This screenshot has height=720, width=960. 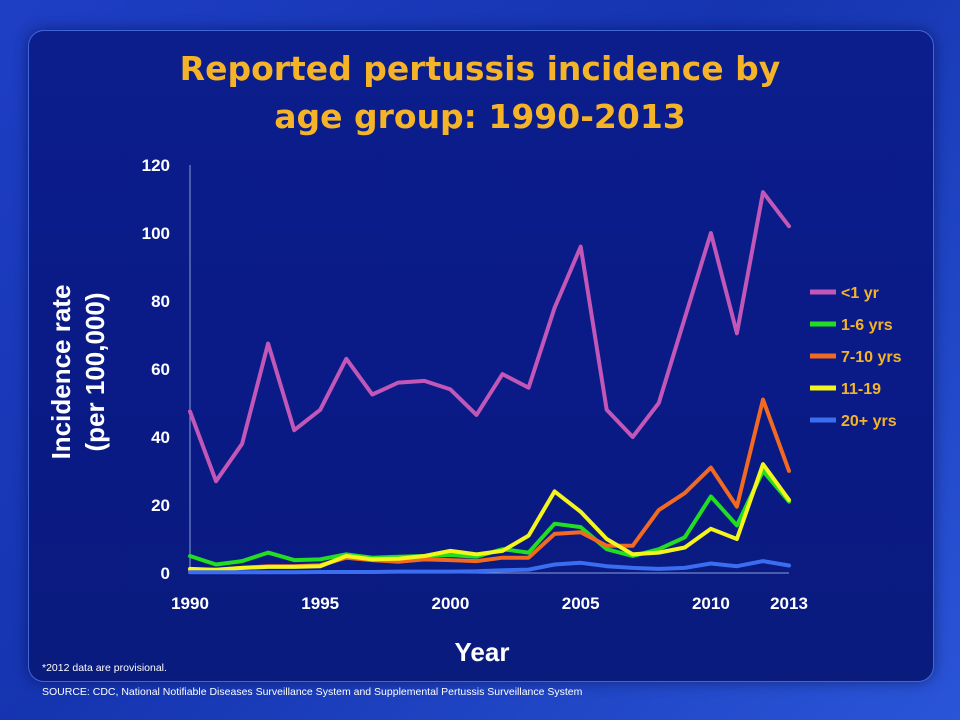 I want to click on legend-label: 1-6 yrs, so click(x=867, y=325).